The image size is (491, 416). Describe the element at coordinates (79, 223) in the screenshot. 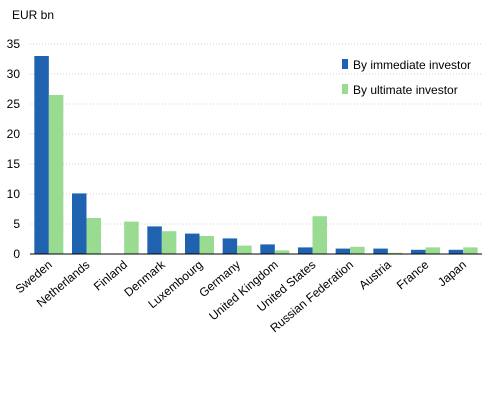

I see `bar-netherlands-by-immediate-investor` at that location.